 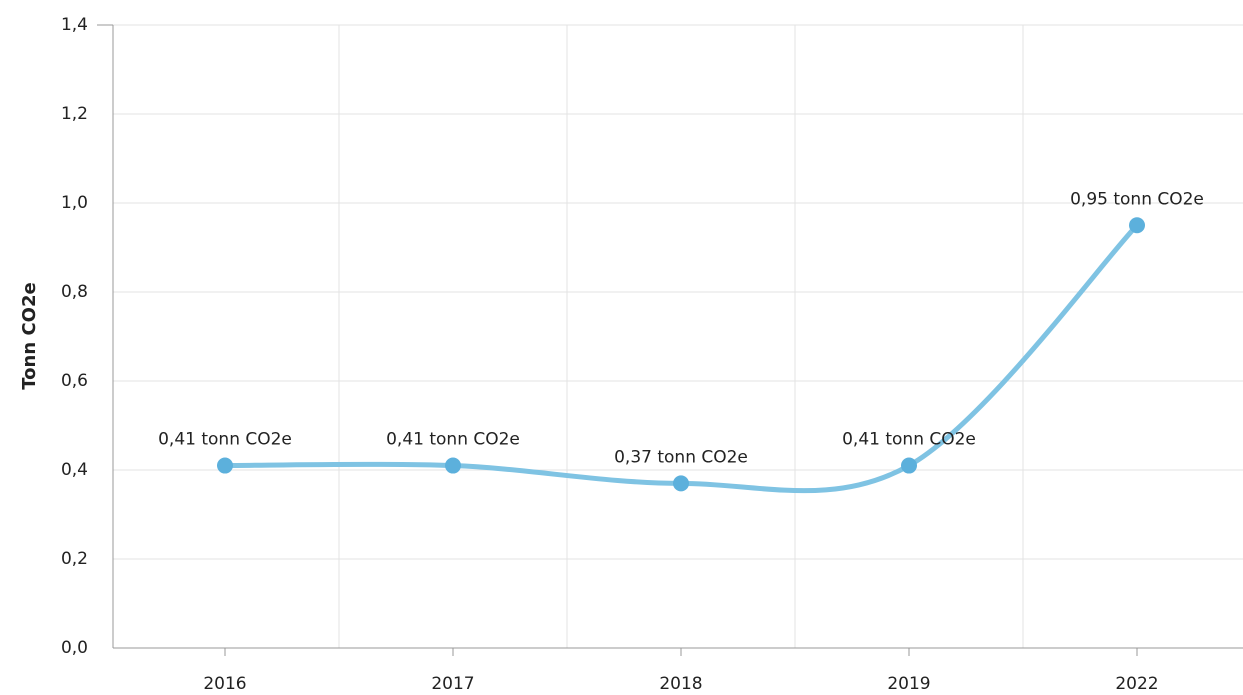 I want to click on x-tick-label: 2019, so click(x=908, y=684).